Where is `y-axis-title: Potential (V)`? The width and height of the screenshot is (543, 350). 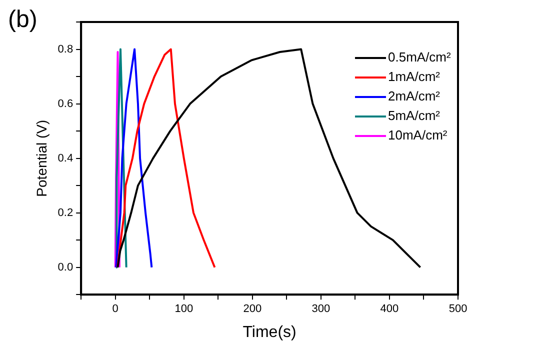
y-axis-title: Potential (V) is located at coordinates (41, 158).